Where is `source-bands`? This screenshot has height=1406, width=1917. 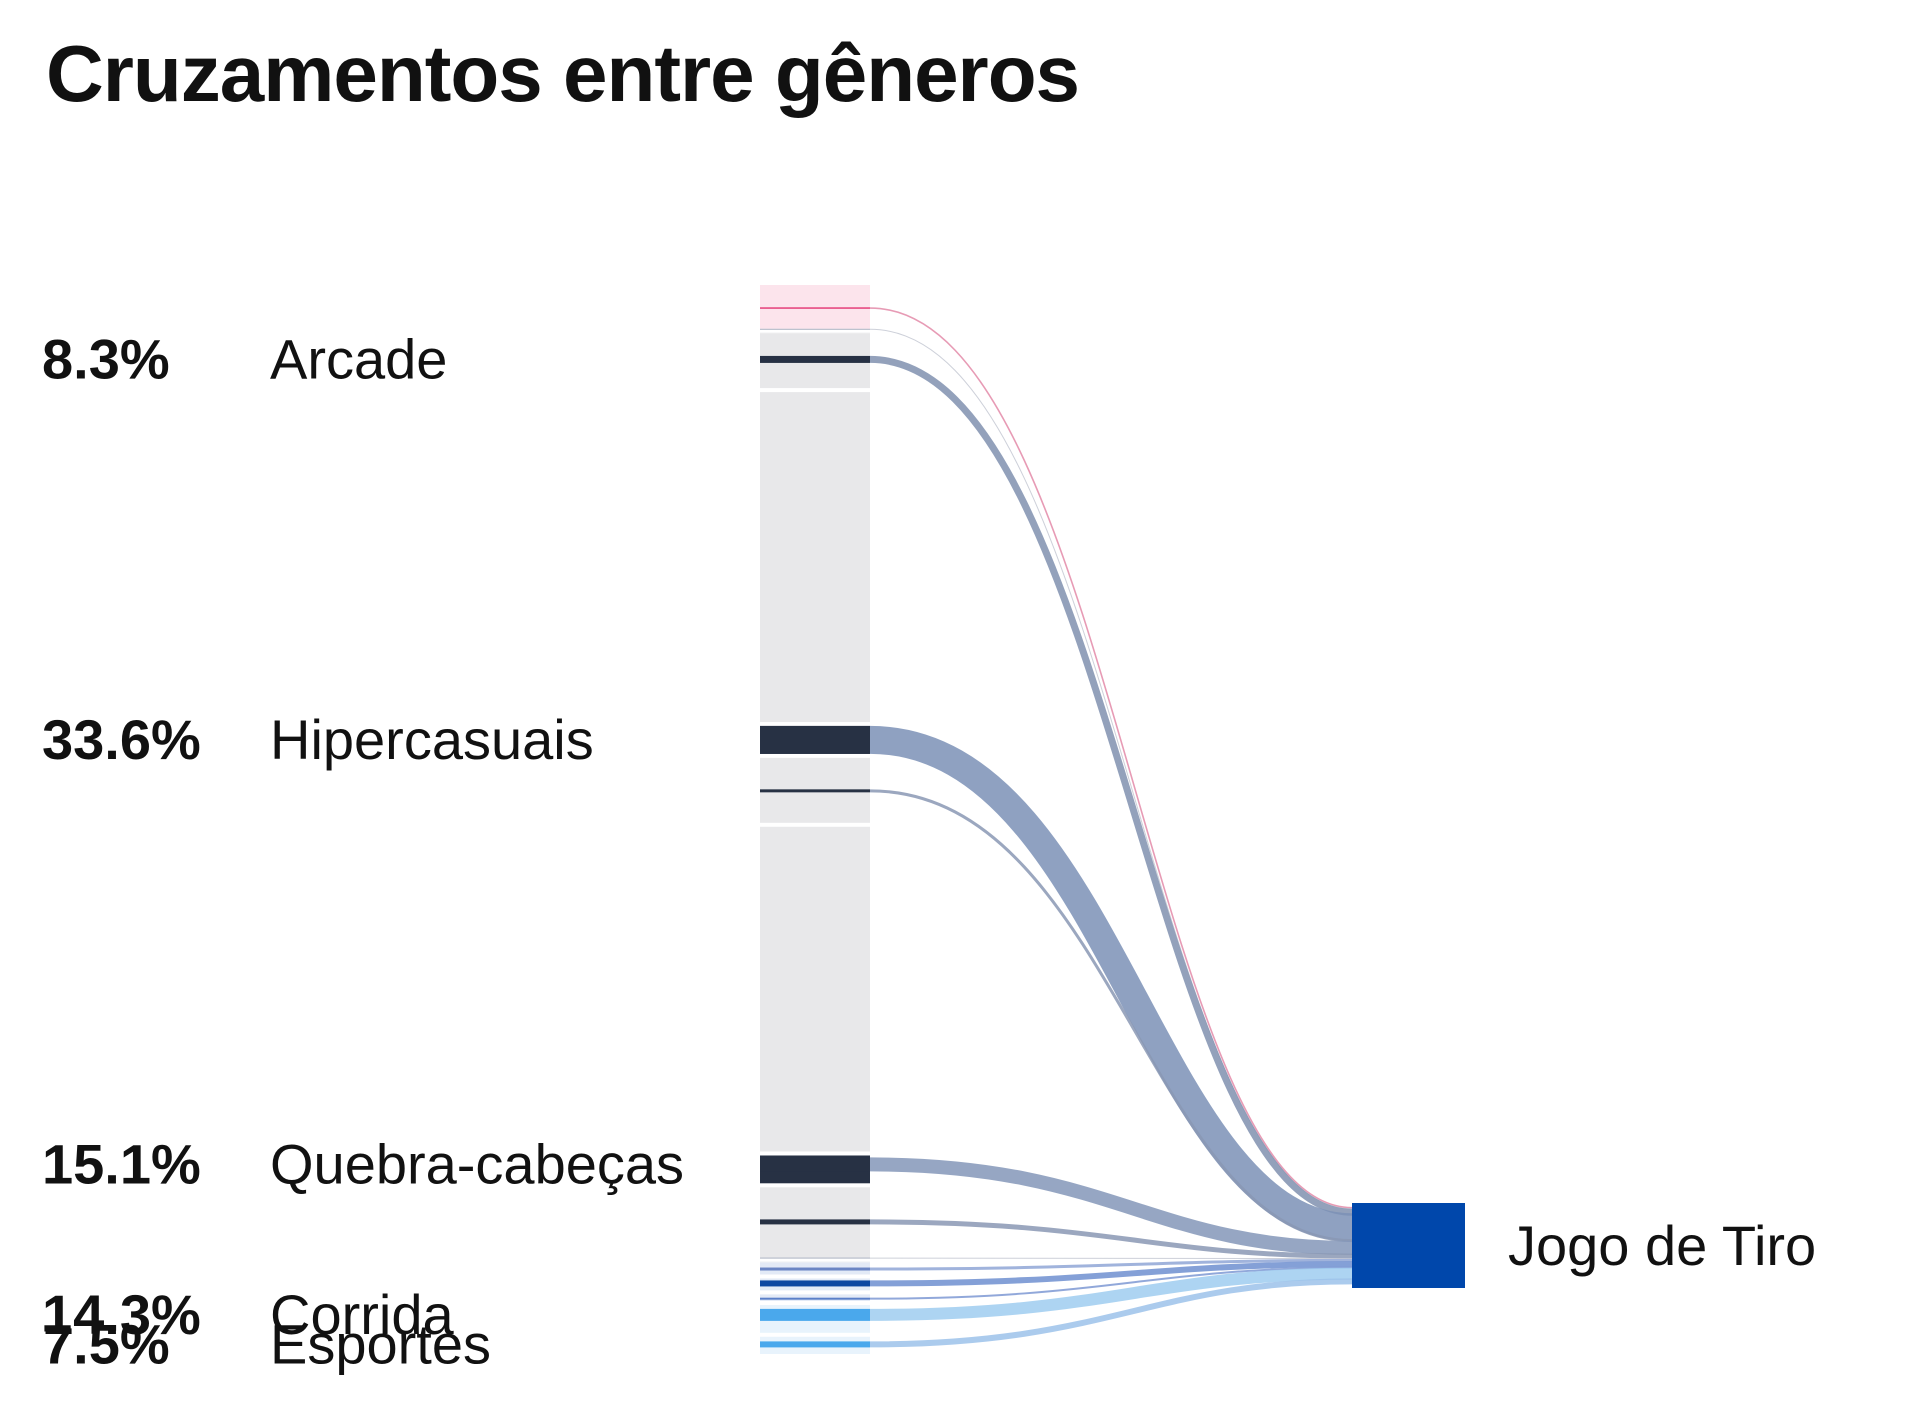 source-bands is located at coordinates (815, 819).